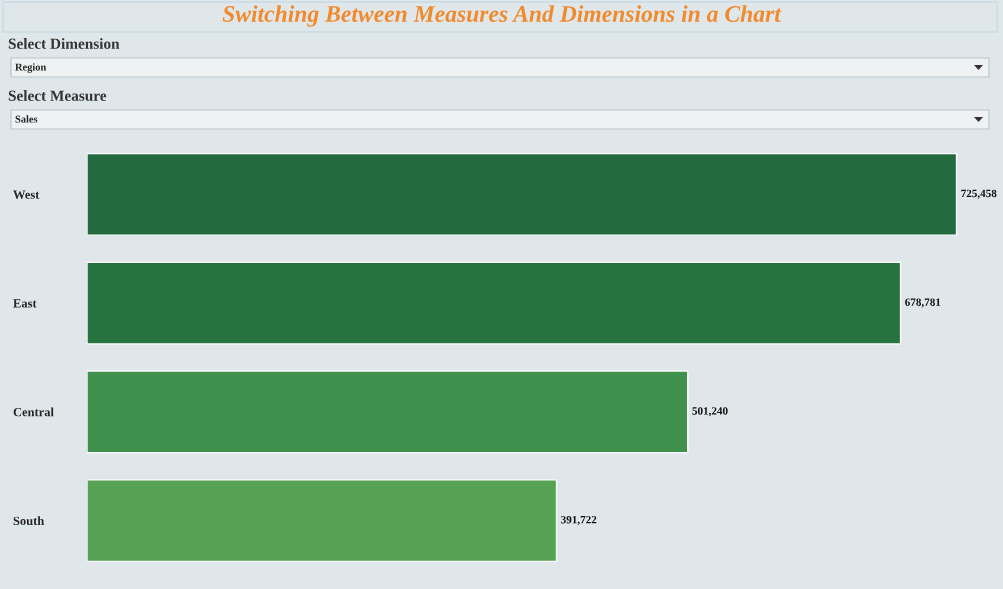 This screenshot has width=1003, height=589. Describe the element at coordinates (64, 43) in the screenshot. I see `text: Select Dimension` at that location.